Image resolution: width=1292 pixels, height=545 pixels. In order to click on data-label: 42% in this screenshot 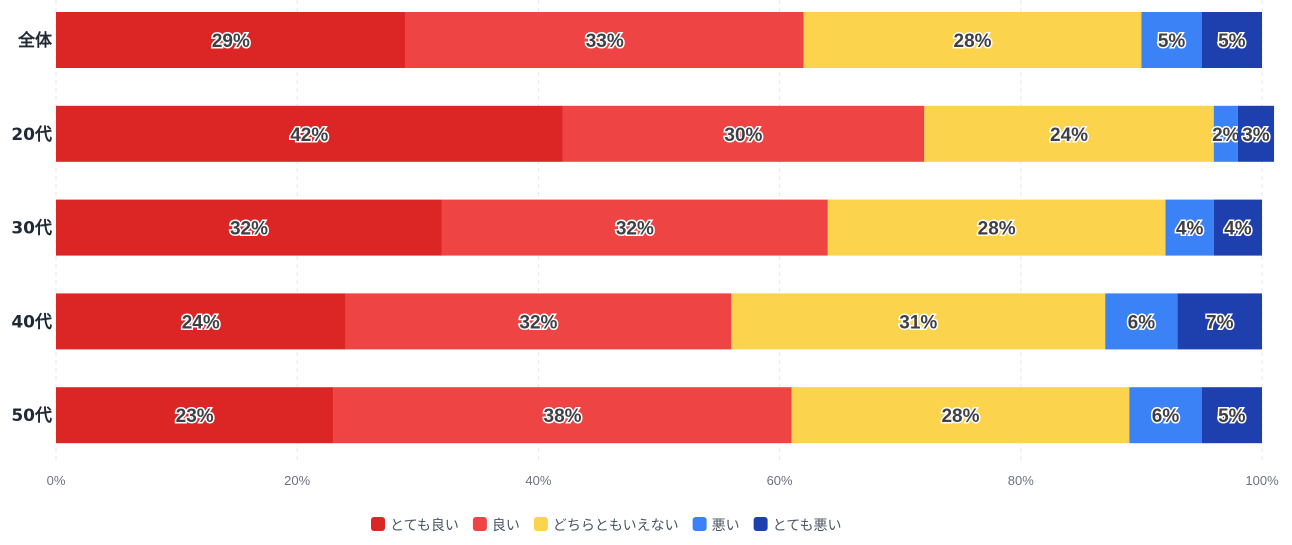, I will do `click(309, 135)`.